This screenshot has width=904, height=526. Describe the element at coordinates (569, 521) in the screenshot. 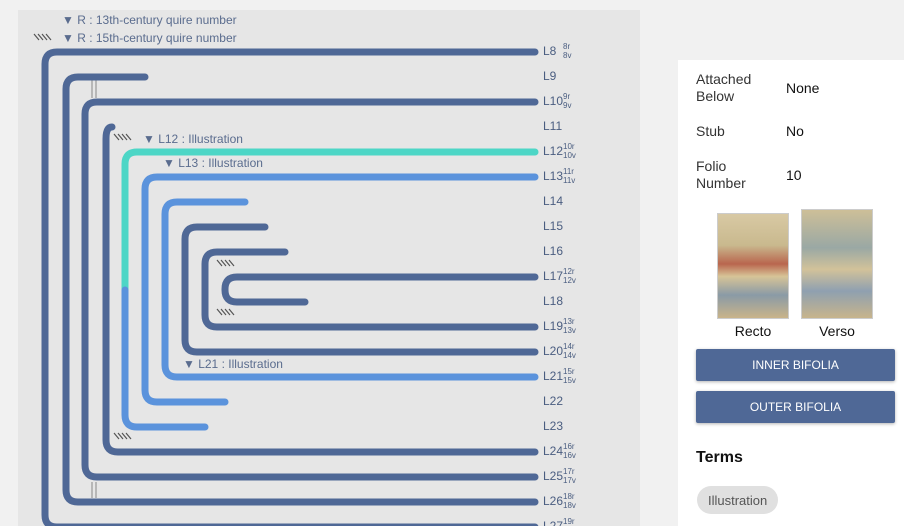

I see `folio-label: 19r` at that location.